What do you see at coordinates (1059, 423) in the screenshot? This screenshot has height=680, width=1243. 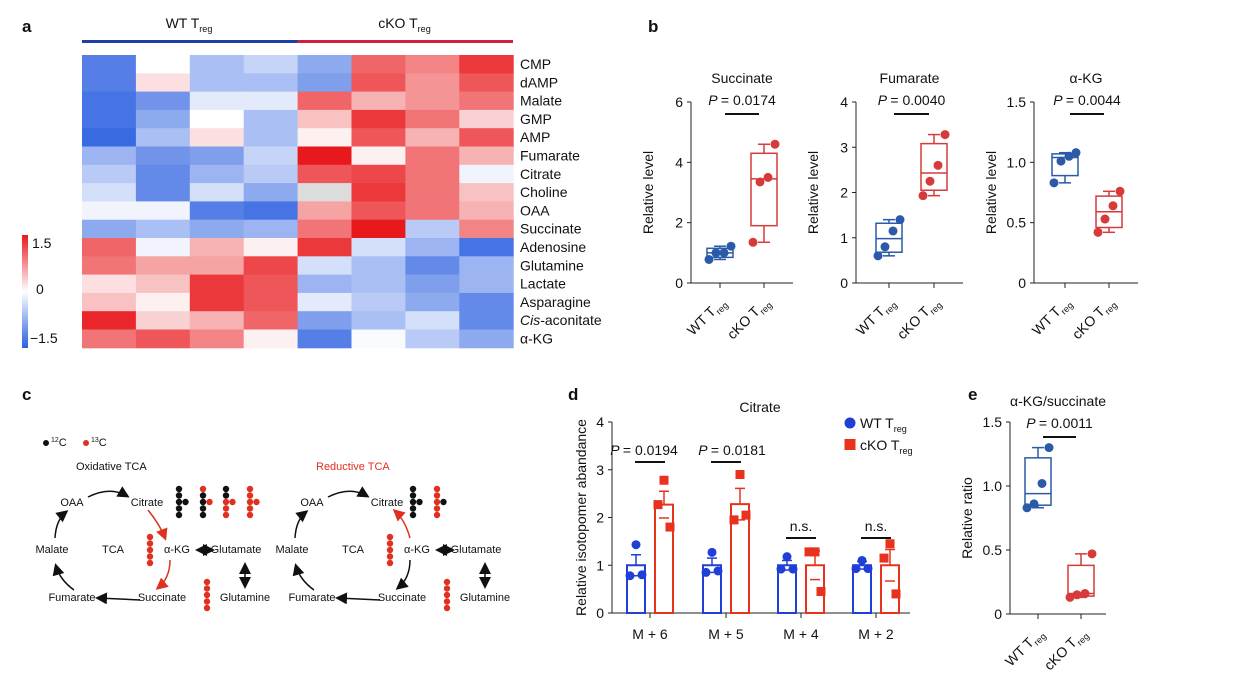 I see `p-value: P = 0.0011` at bounding box center [1059, 423].